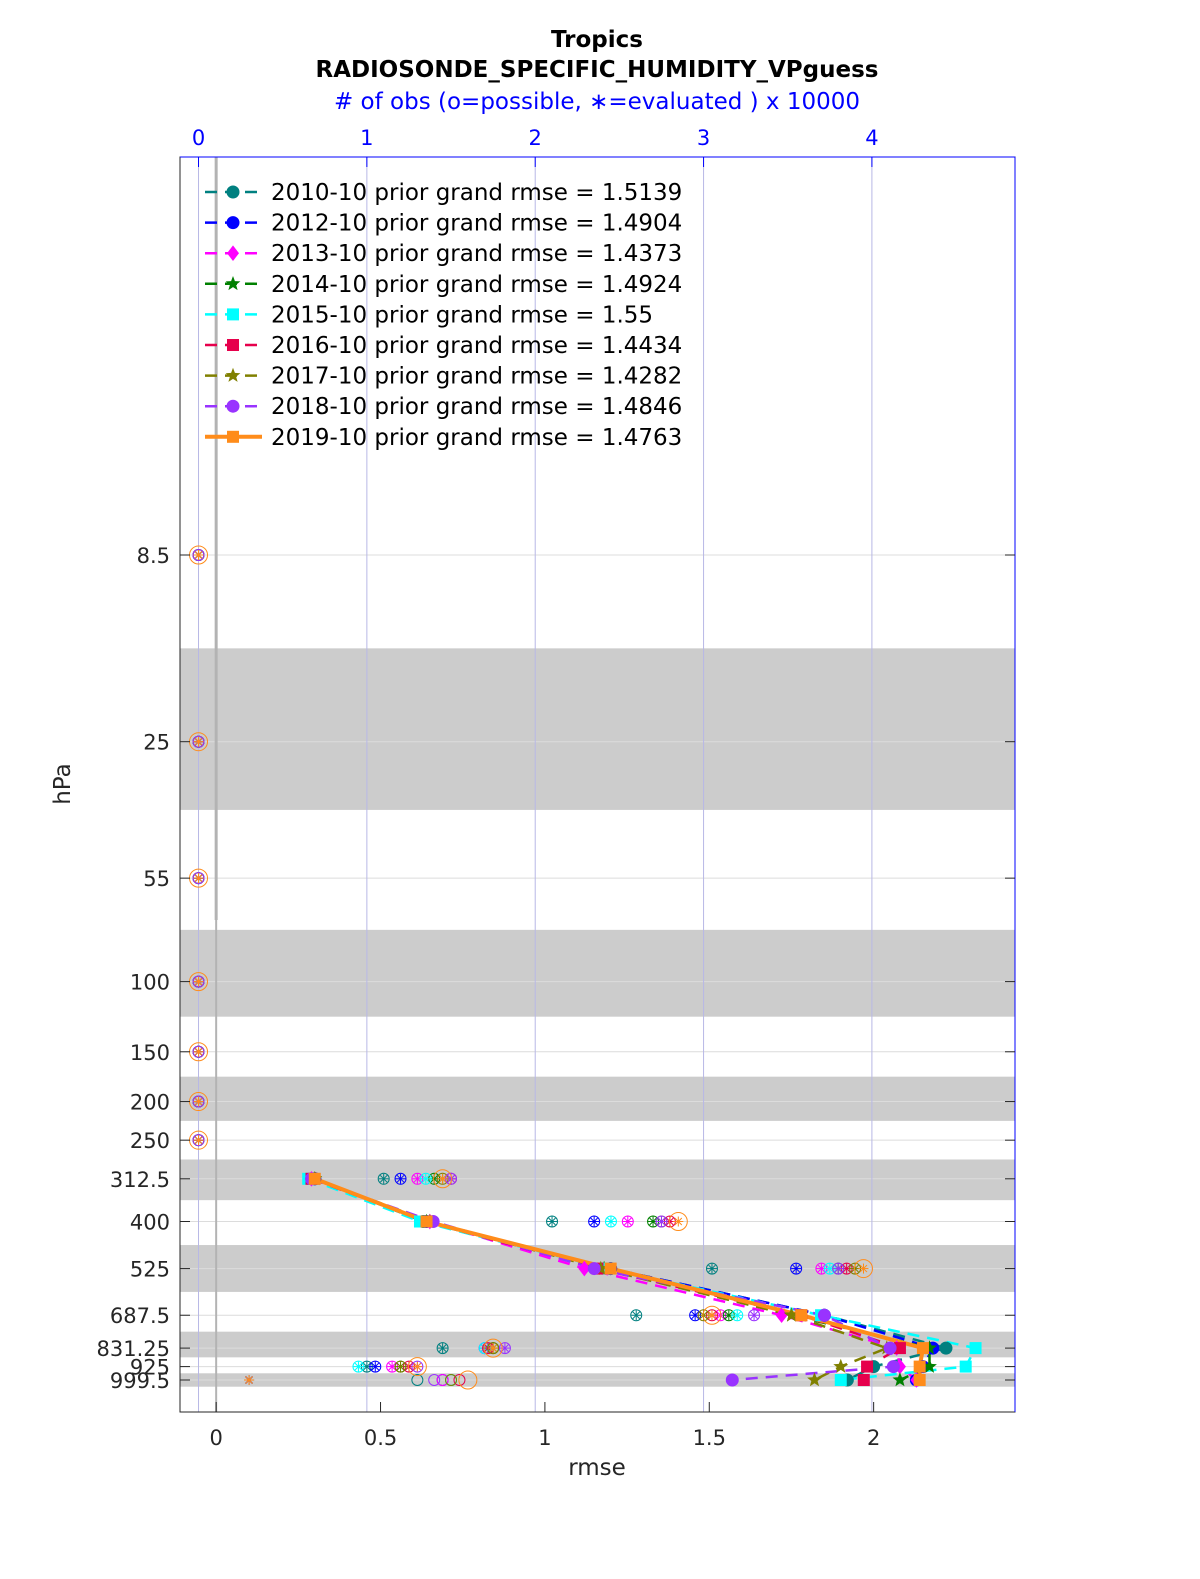  What do you see at coordinates (150, 1223) in the screenshot?
I see `y-tick-label: 400` at bounding box center [150, 1223].